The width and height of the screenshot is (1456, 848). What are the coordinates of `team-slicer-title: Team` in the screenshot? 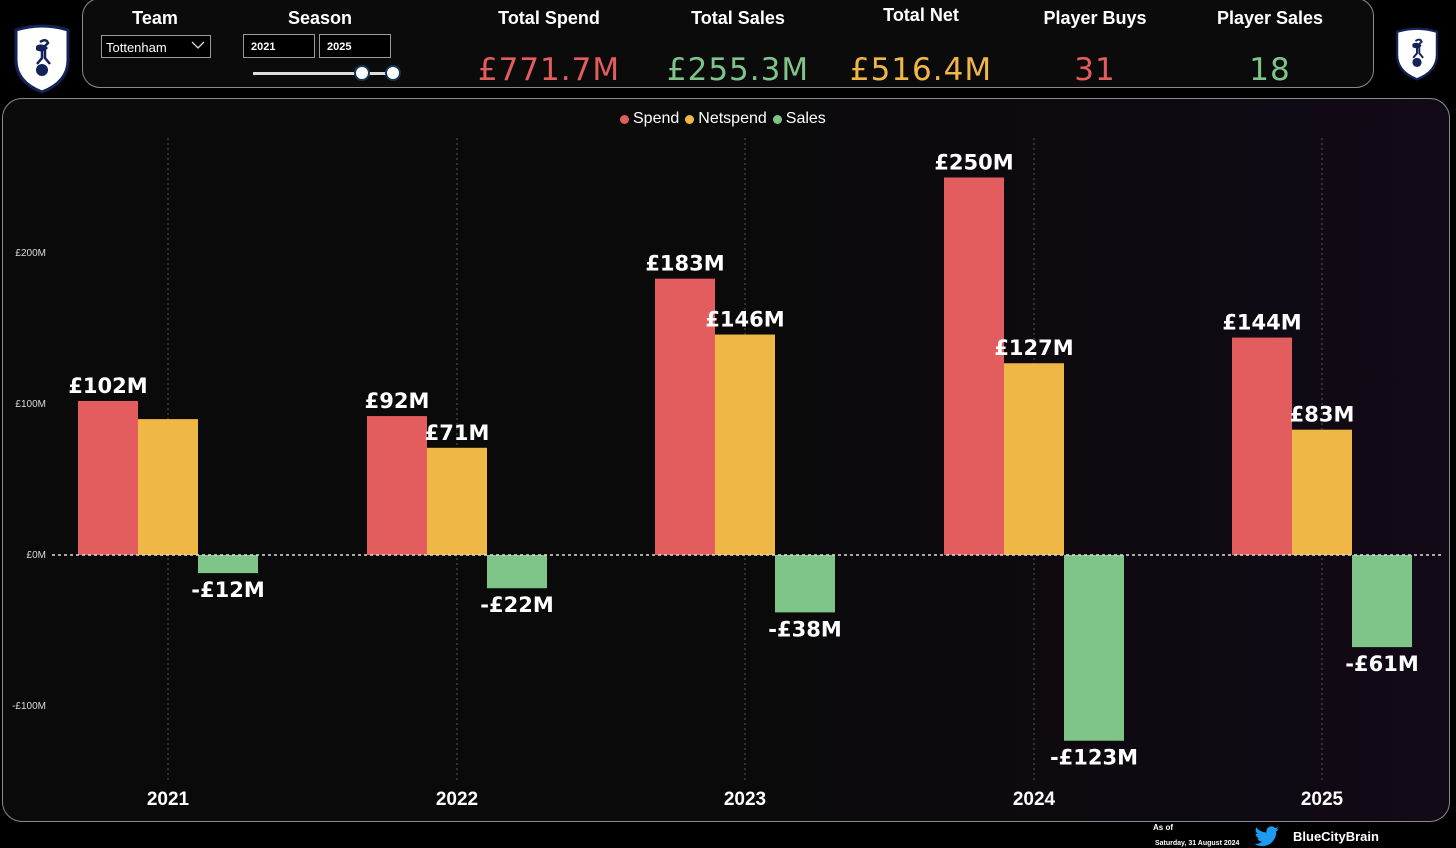 It's located at (155, 18).